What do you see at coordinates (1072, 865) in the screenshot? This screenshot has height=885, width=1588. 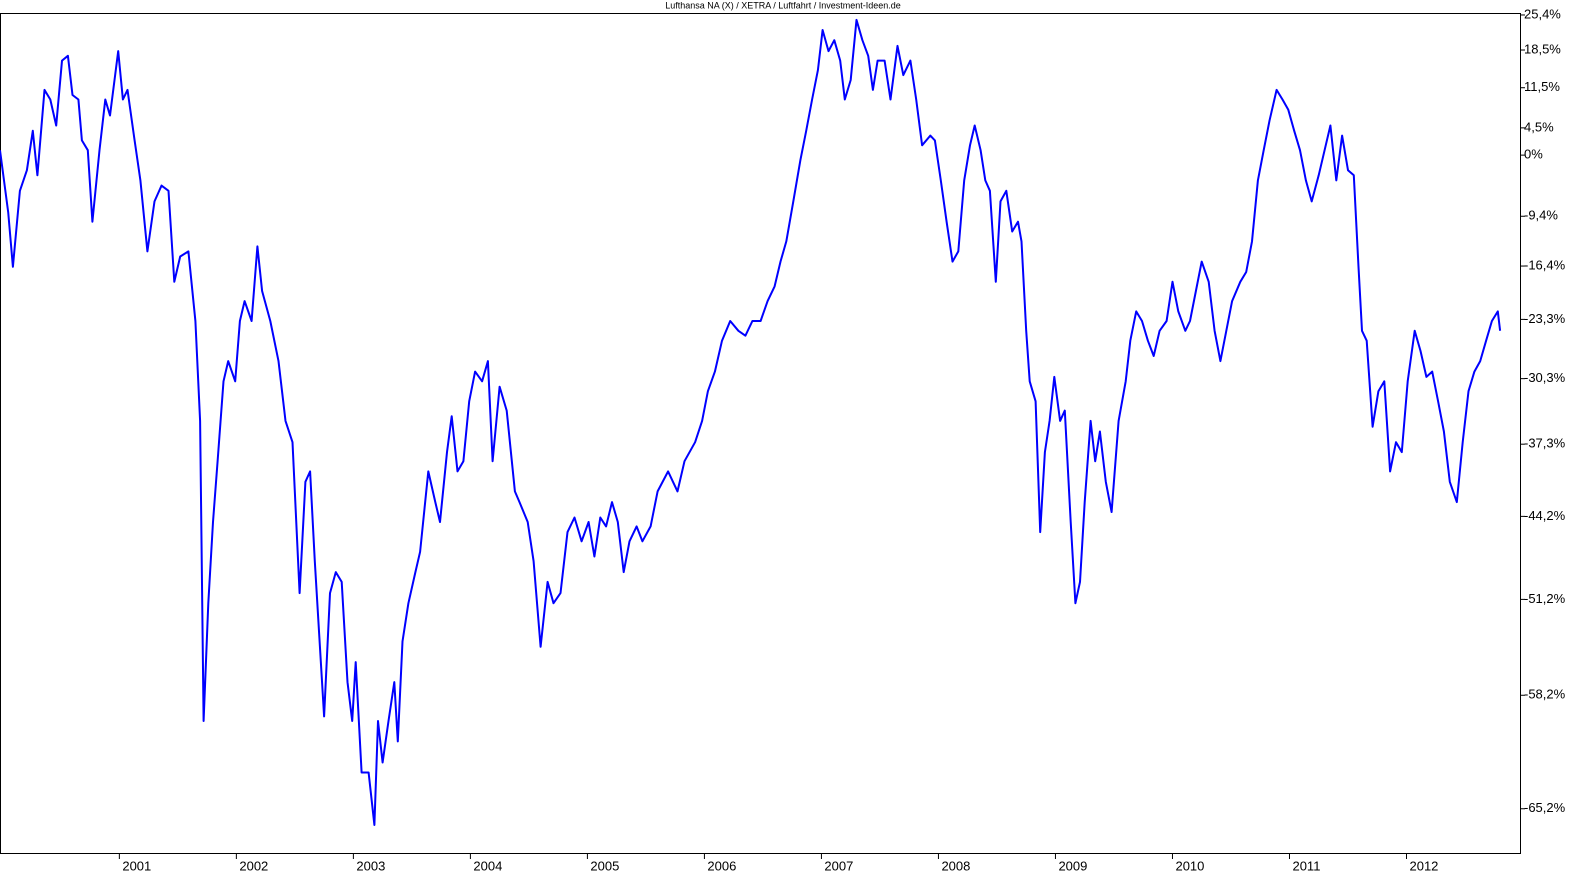 I see `x-tick-label: 2009` at bounding box center [1072, 865].